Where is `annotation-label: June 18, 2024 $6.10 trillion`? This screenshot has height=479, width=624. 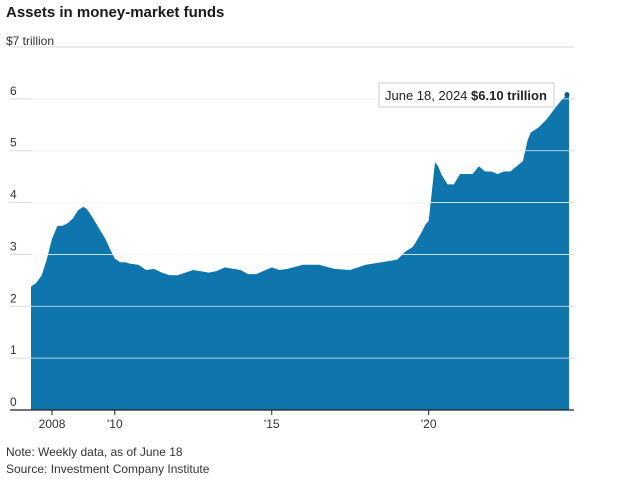 annotation-label: June 18, 2024 $6.10 trillion is located at coordinates (466, 95).